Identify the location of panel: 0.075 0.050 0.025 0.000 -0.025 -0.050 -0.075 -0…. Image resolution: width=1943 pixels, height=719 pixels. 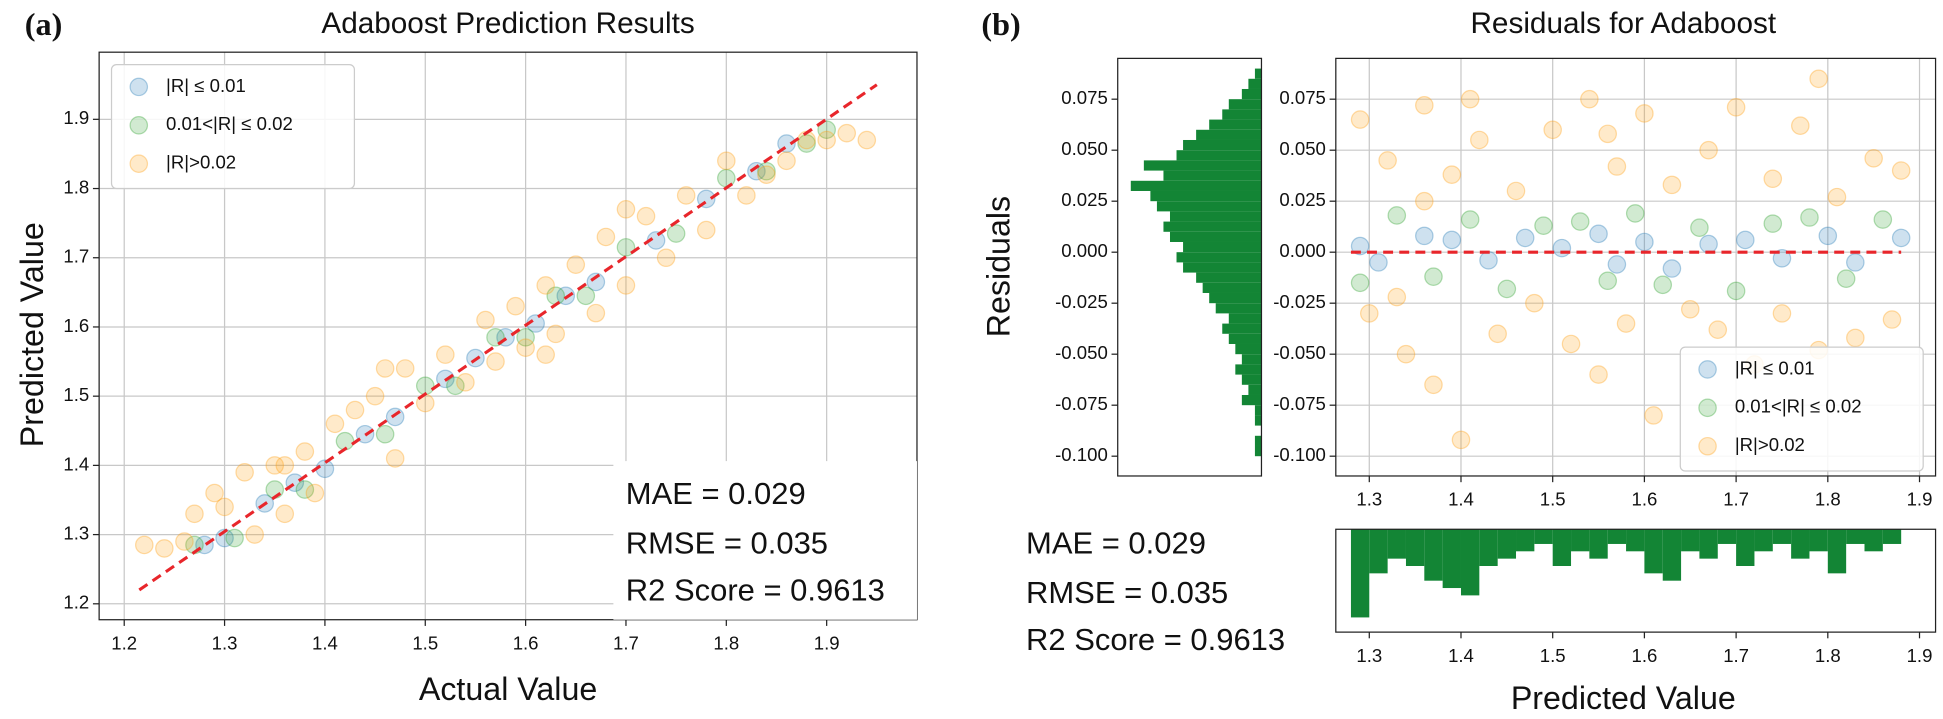
(1159, 267).